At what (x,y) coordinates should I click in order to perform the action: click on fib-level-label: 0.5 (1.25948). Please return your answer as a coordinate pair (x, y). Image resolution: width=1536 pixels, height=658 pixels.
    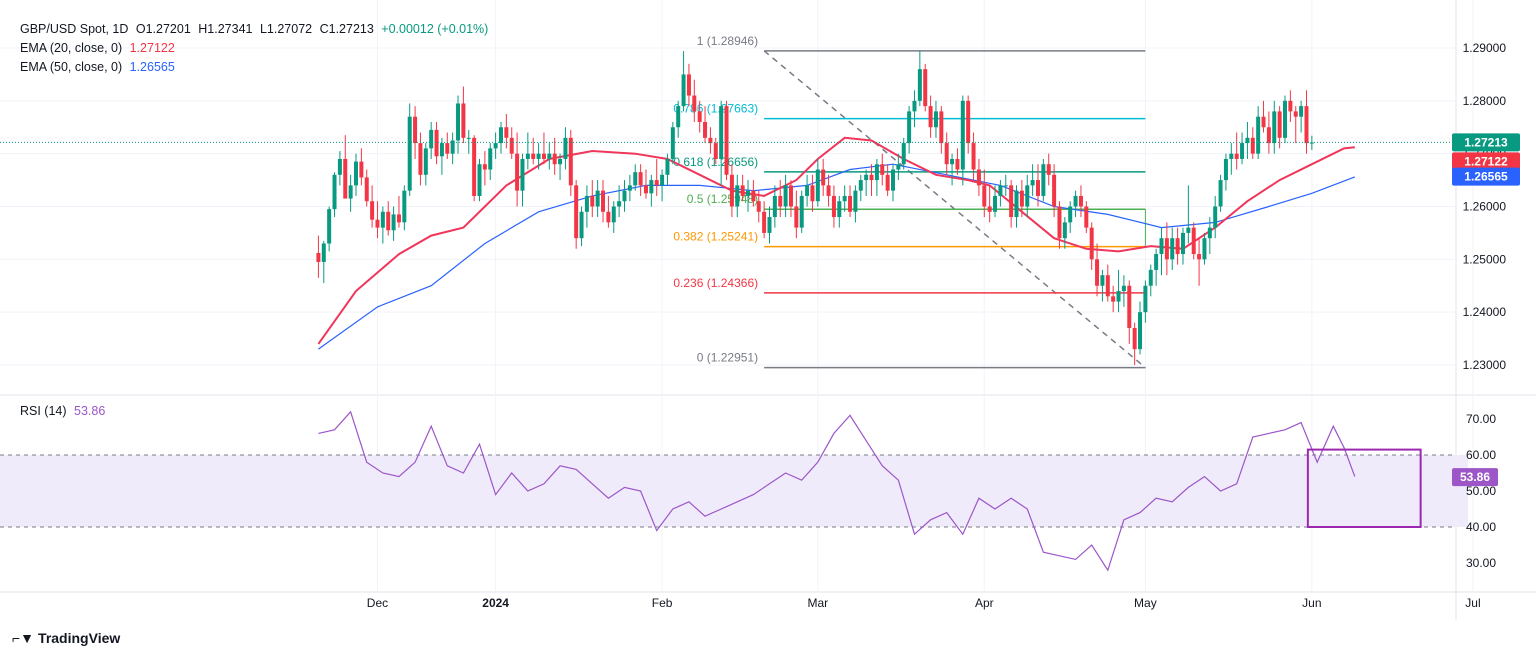
    Looking at the image, I should click on (722, 199).